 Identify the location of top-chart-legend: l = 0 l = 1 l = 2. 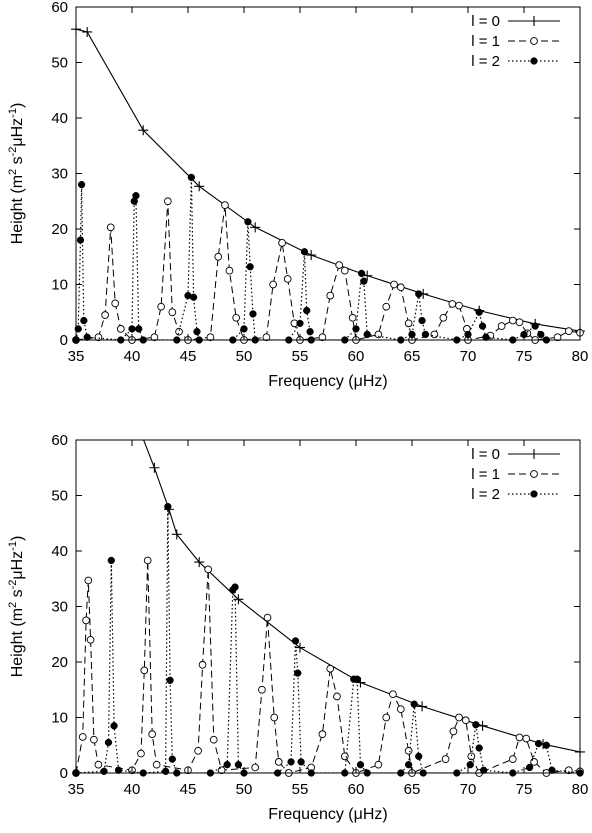
(515, 41).